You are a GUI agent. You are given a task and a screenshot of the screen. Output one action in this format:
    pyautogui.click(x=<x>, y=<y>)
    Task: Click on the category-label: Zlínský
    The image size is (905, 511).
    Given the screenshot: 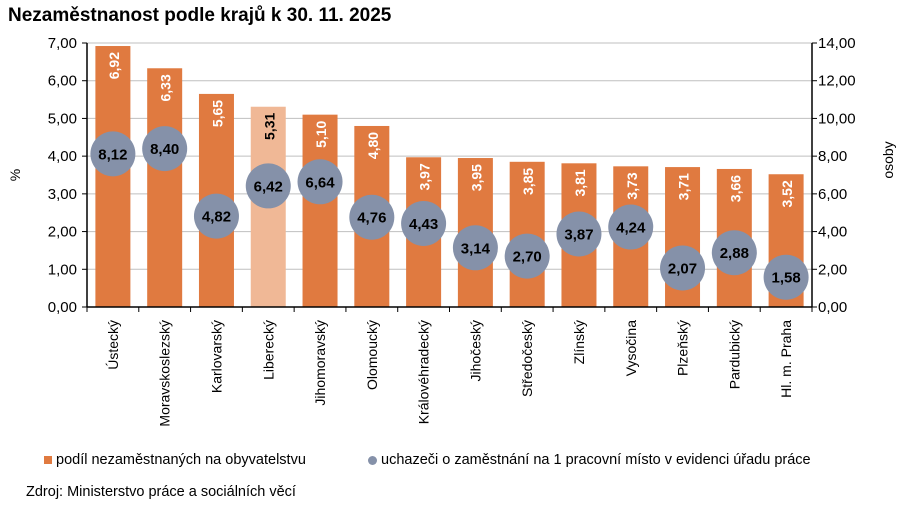 What is the action you would take?
    pyautogui.click(x=579, y=342)
    